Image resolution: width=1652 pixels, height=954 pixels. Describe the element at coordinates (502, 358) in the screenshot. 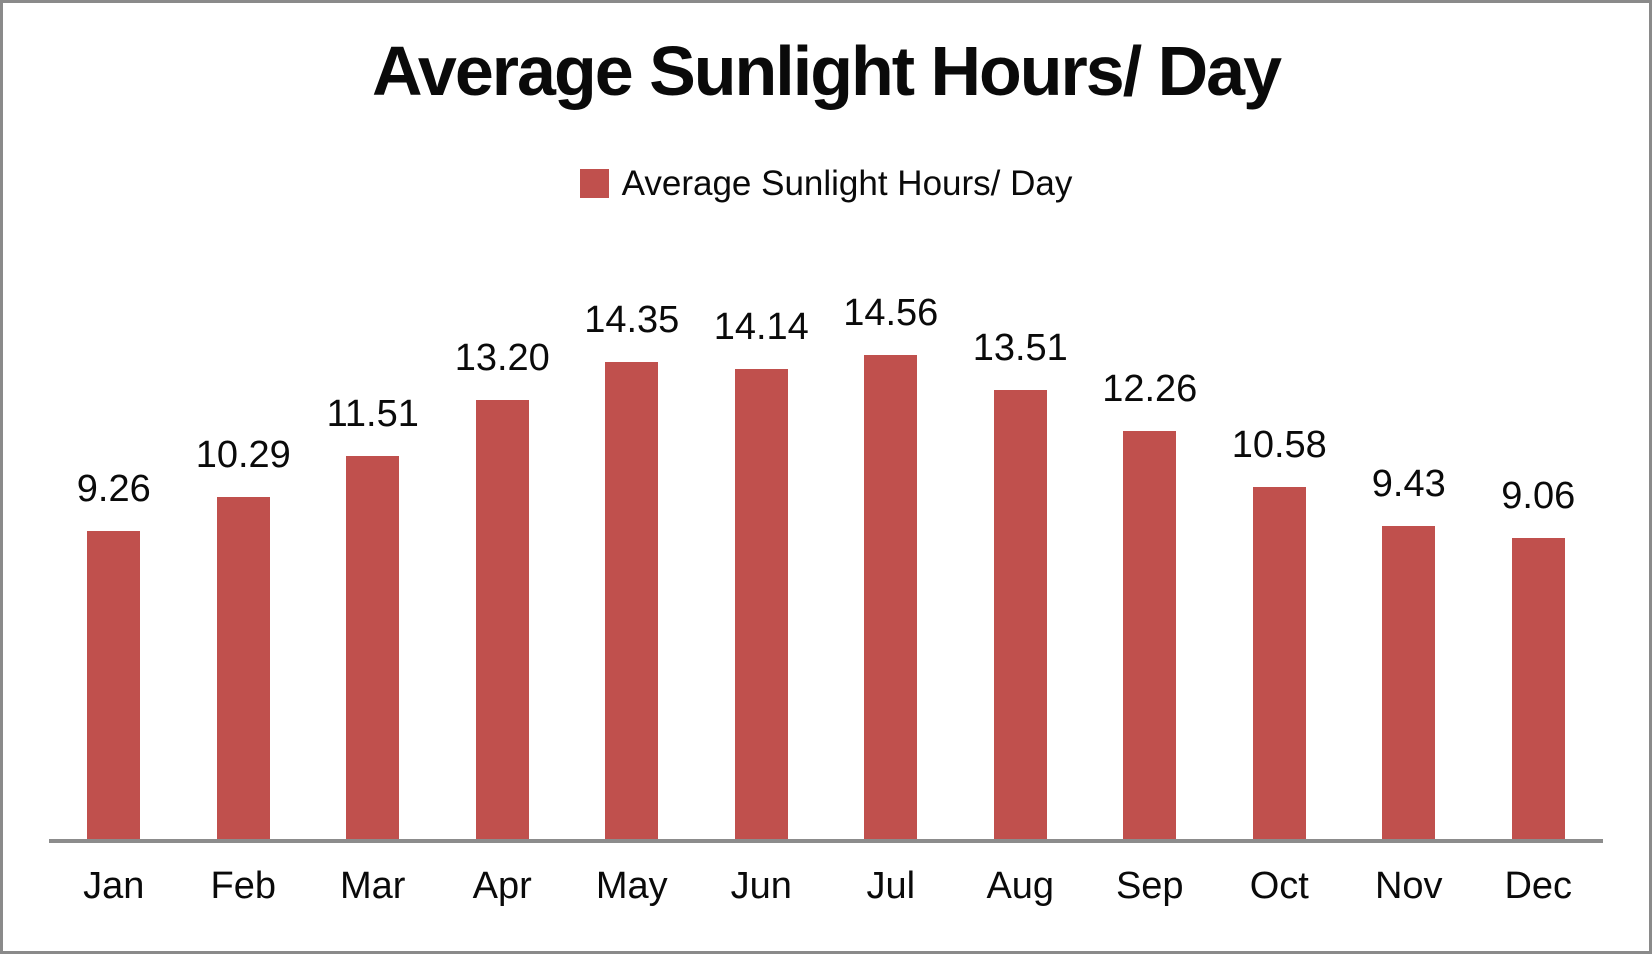

I see `bar-value-label: 13.20` at that location.